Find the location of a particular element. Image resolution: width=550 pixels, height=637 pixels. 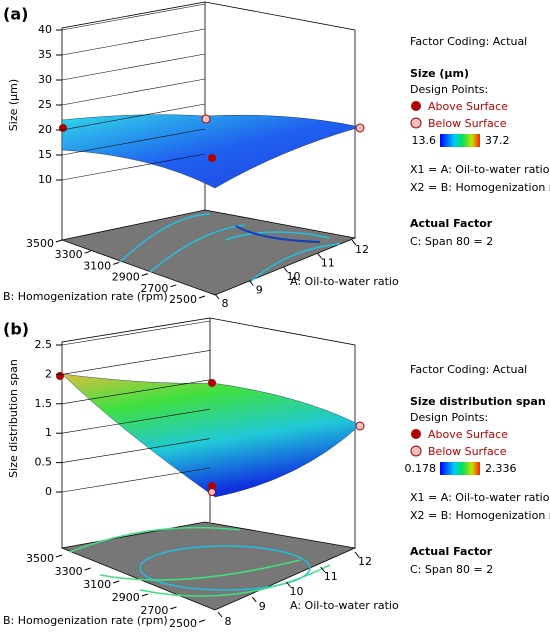

z-tick-label: 40 is located at coordinates (45, 29).